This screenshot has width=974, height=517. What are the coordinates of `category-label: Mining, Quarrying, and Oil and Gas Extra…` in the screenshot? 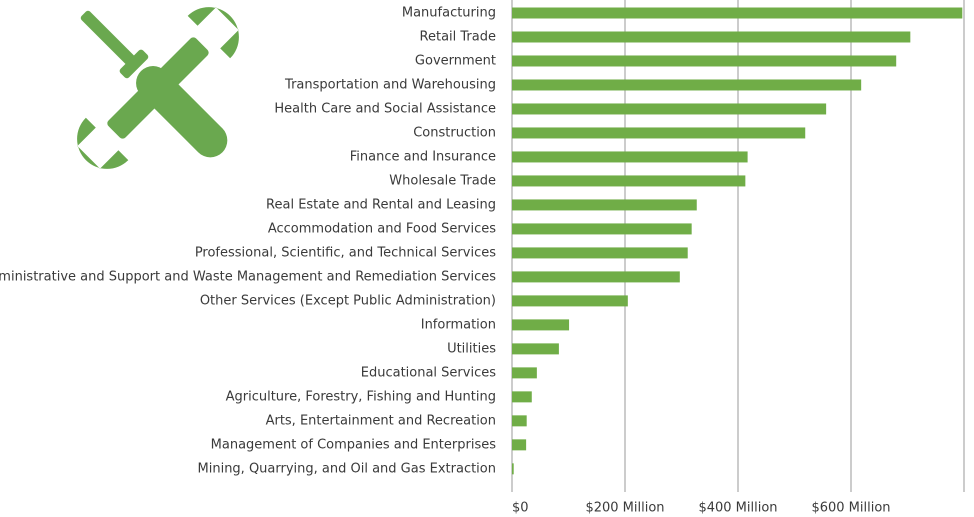 It's located at (347, 468).